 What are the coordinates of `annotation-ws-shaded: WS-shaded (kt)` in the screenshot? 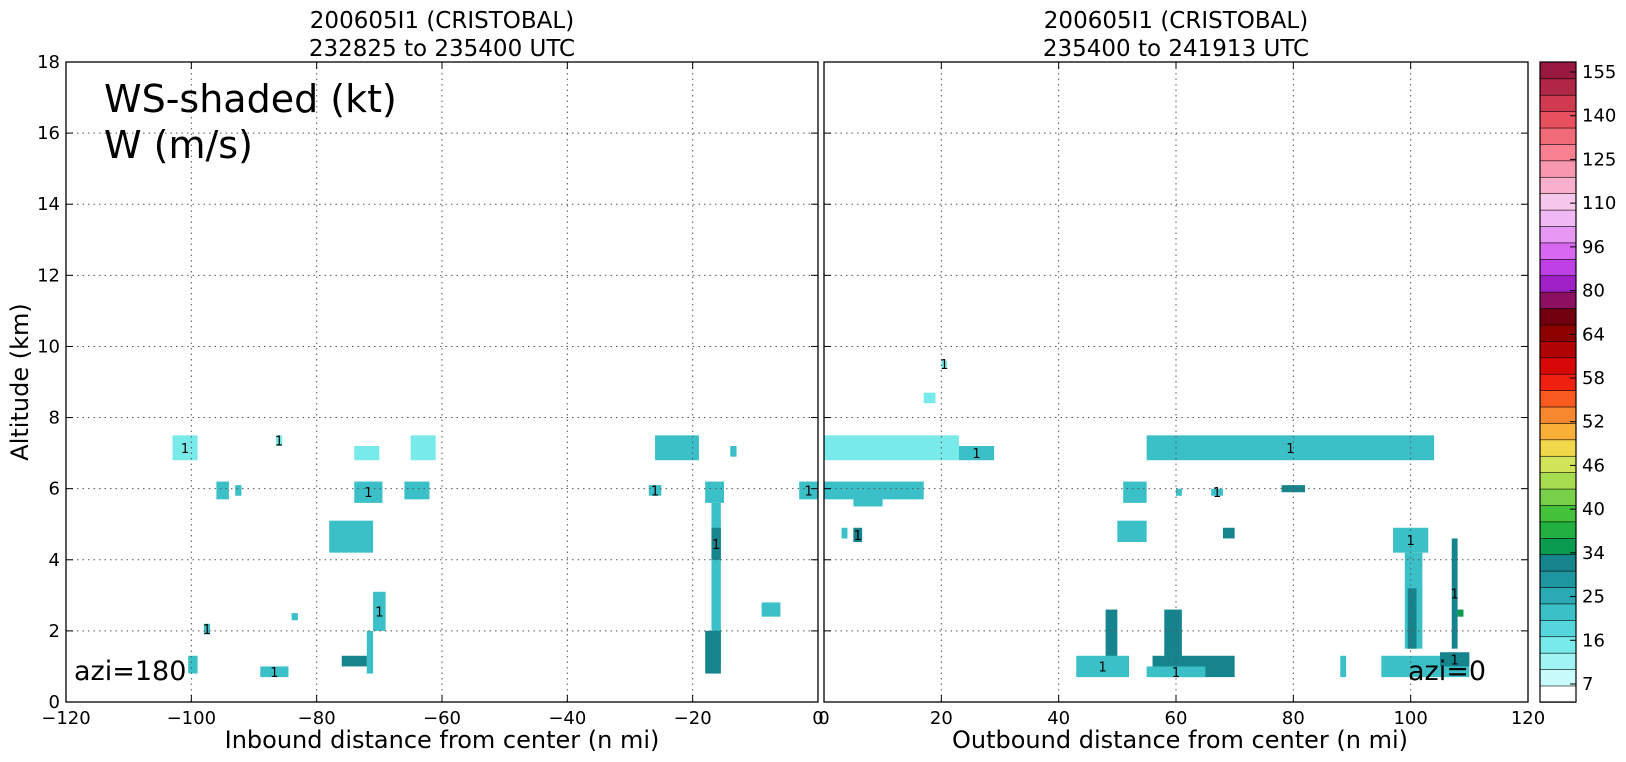 It's located at (250, 99).